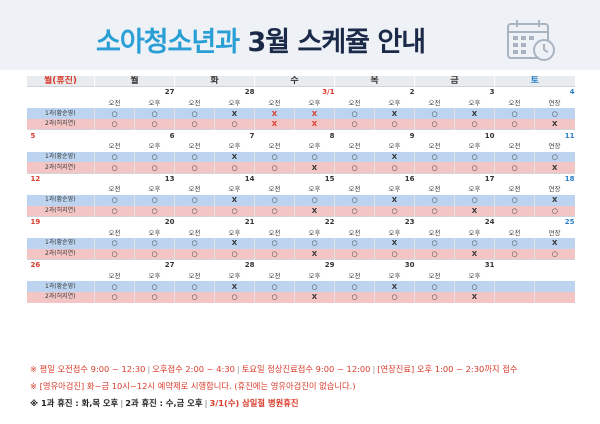 The height and width of the screenshot is (424, 600). What do you see at coordinates (554, 146) in the screenshot?
I see `slot-cell: 연장` at bounding box center [554, 146].